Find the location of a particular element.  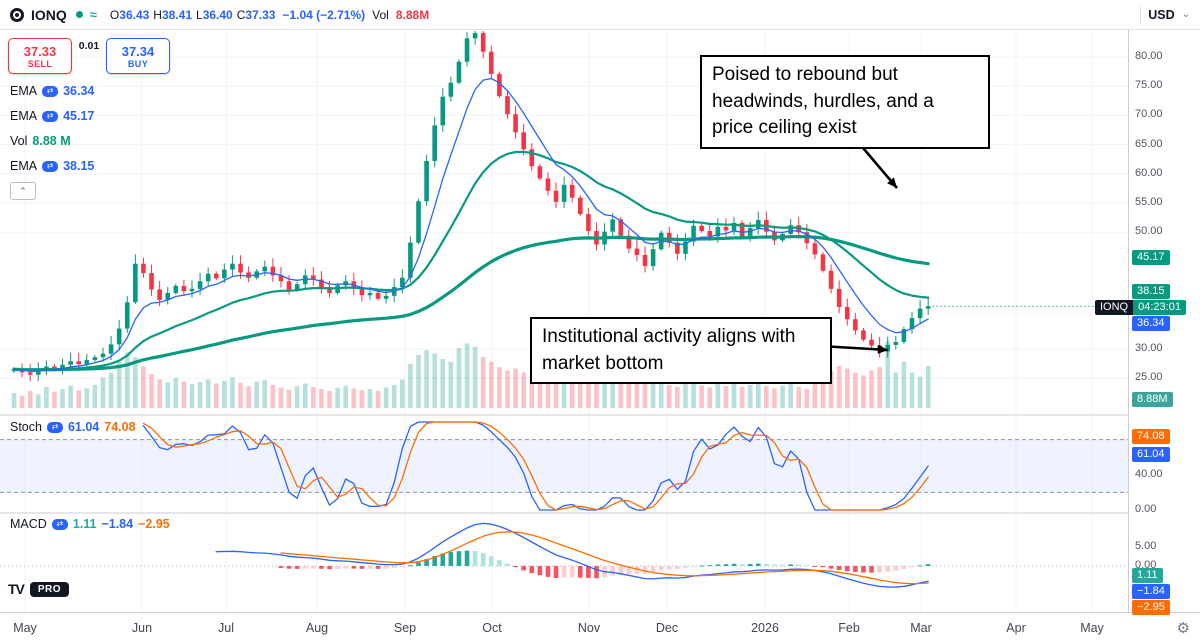

gear-icon: ⚙ is located at coordinates (1183, 628).